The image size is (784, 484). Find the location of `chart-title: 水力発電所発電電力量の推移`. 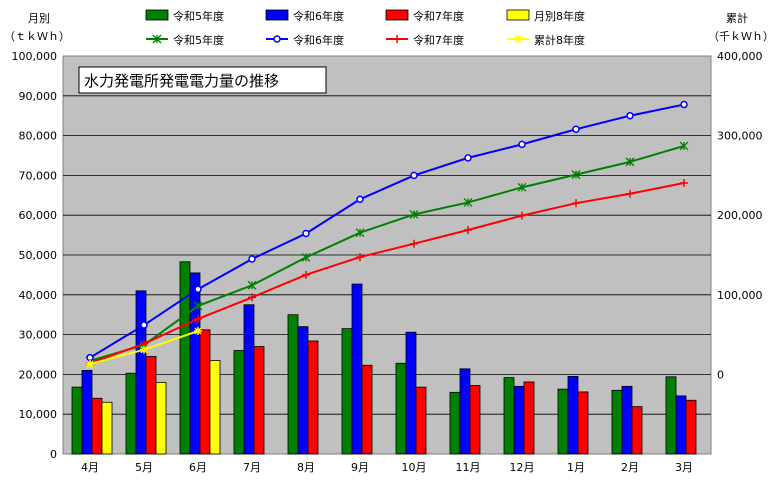

chart-title: 水力発電所発電電力量の推移 is located at coordinates (181, 81).